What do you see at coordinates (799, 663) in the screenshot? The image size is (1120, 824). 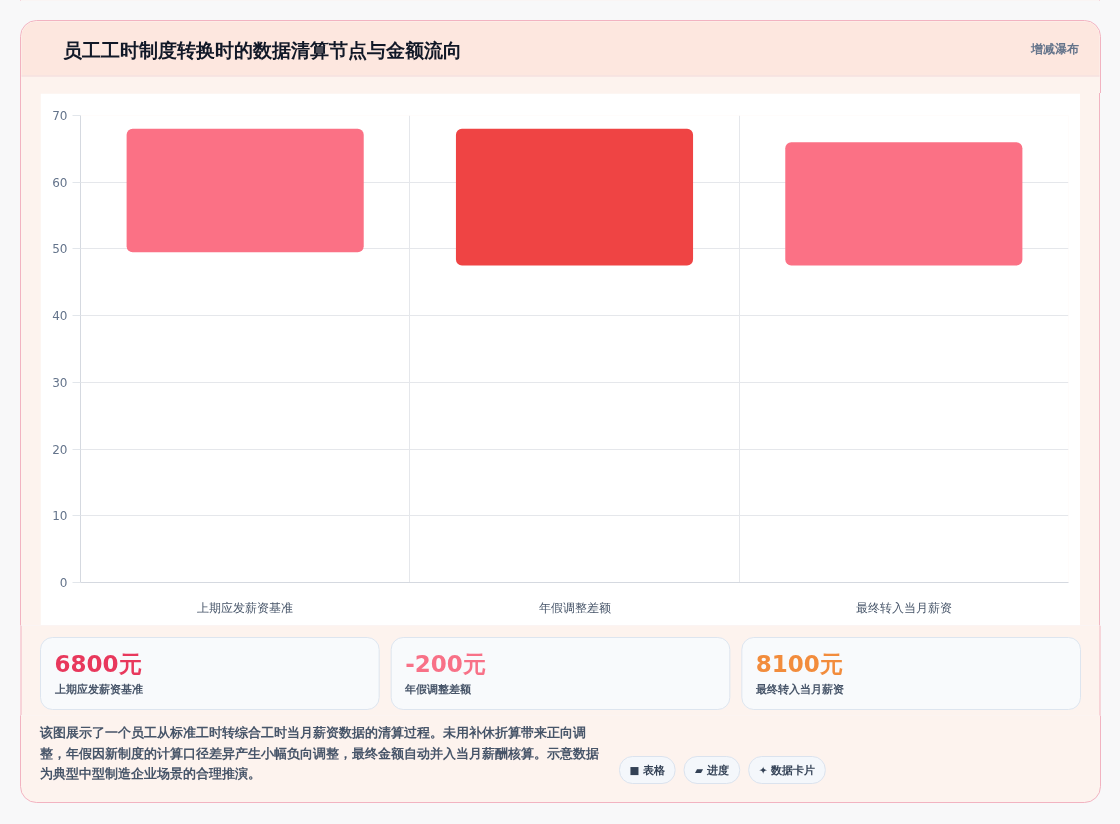 I see `text: 8100元` at bounding box center [799, 663].